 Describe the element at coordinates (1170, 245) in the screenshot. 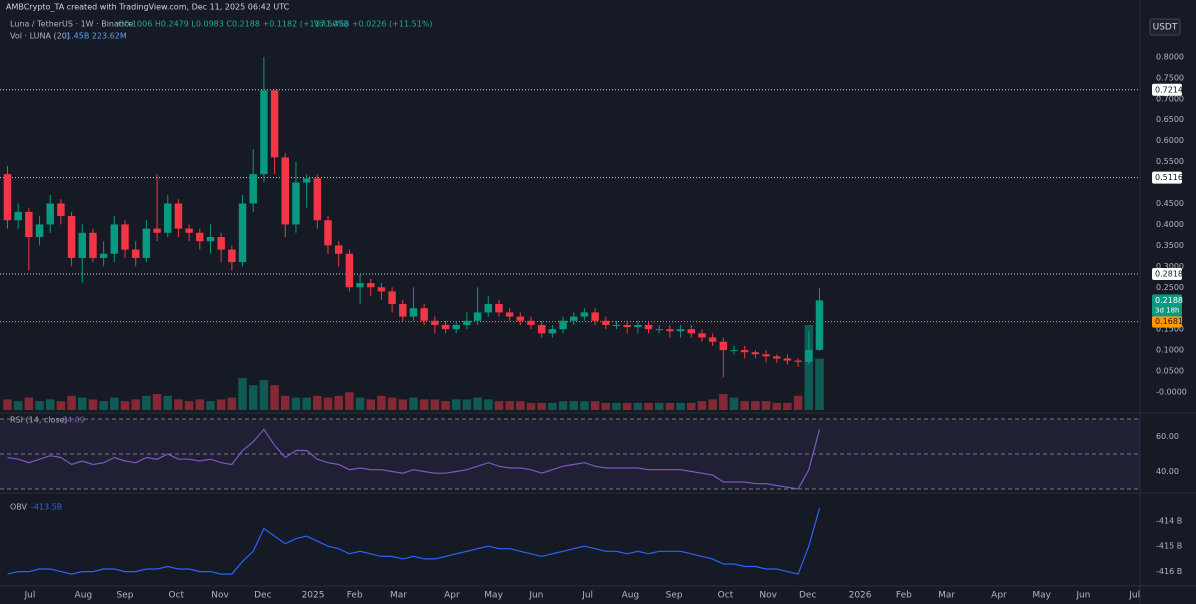

I see `y-tick-label: 0.3500` at that location.